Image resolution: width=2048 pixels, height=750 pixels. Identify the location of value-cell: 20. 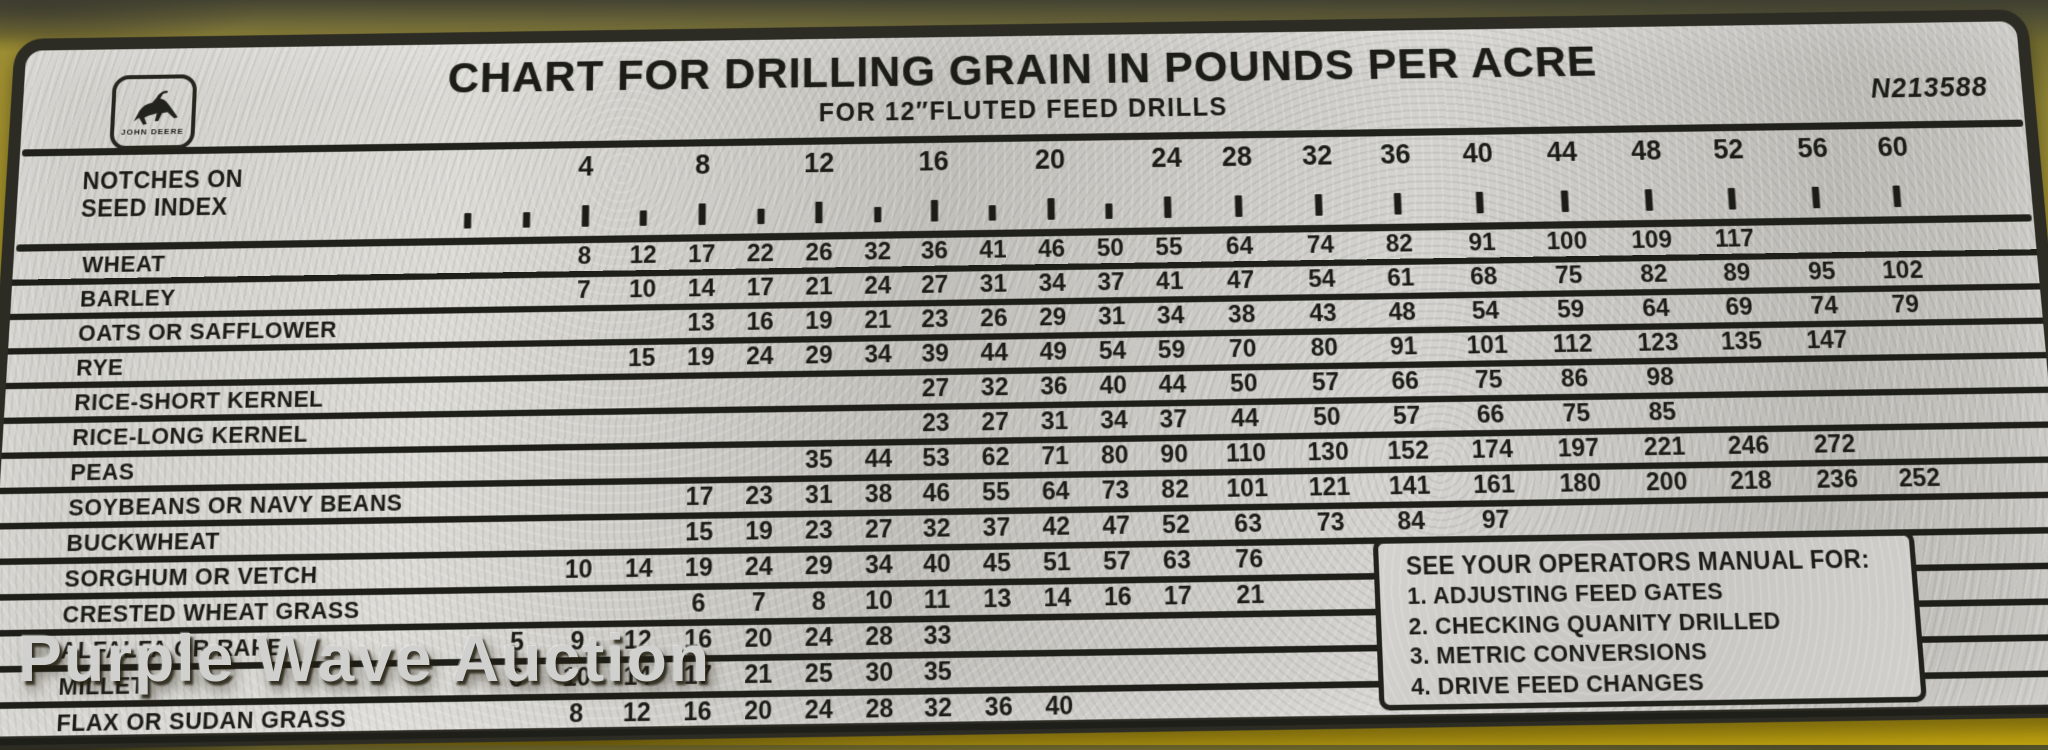
(758, 711).